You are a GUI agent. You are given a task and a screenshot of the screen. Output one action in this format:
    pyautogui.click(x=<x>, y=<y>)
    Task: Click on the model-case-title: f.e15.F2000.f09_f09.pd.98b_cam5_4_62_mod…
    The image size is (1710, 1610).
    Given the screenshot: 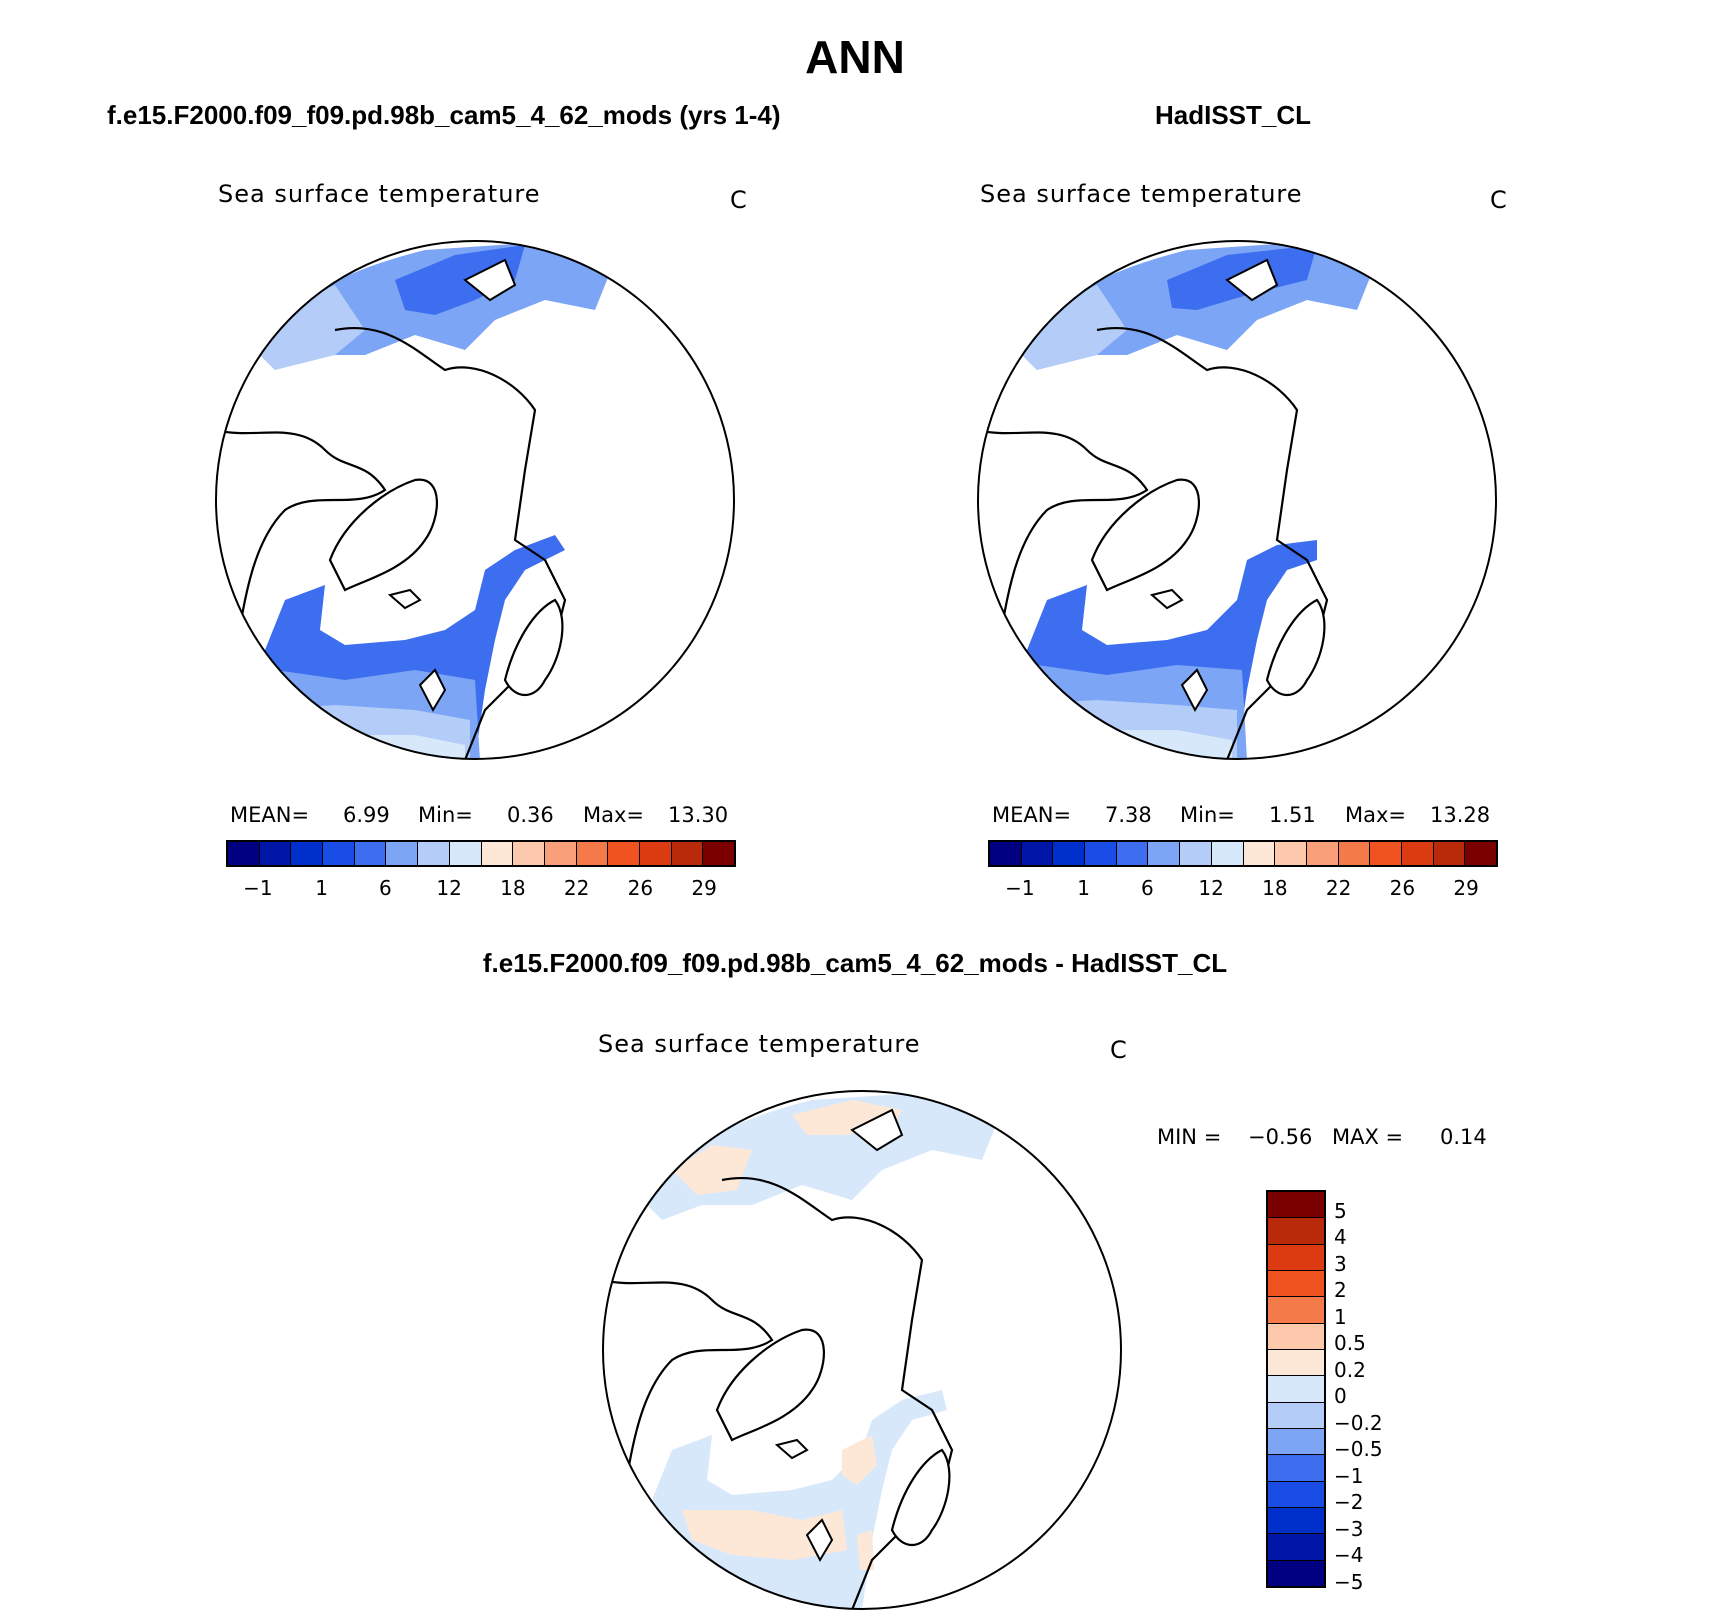 What is the action you would take?
    pyautogui.click(x=444, y=115)
    